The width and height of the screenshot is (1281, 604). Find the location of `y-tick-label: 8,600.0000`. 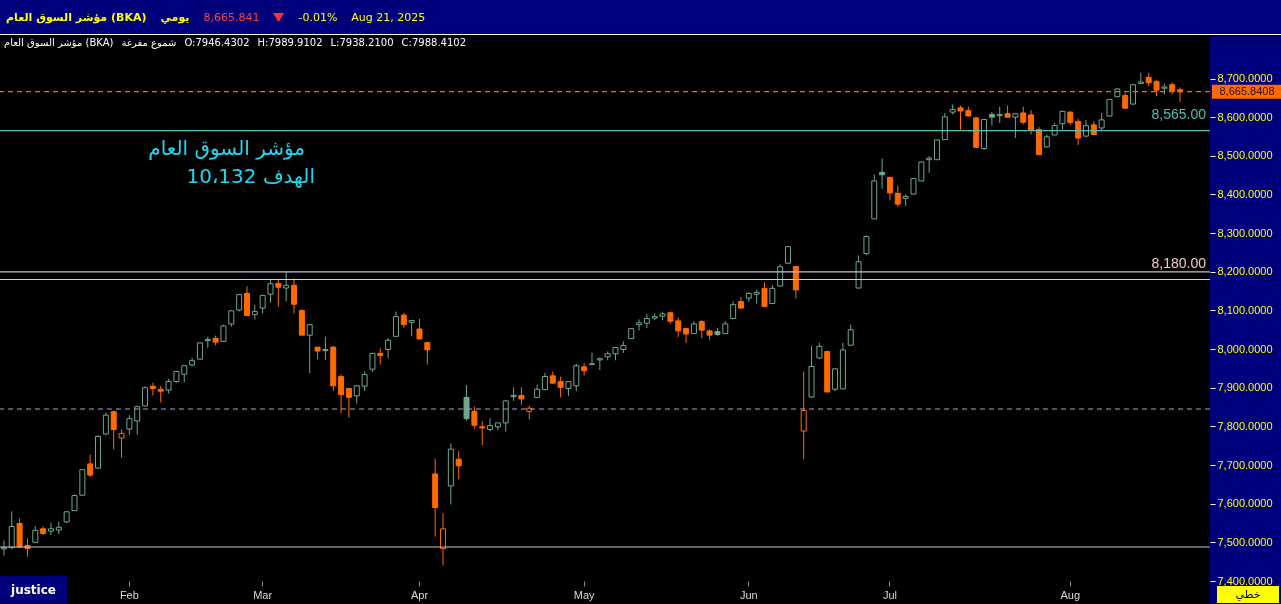

y-tick-label: 8,600.0000 is located at coordinates (1245, 116).